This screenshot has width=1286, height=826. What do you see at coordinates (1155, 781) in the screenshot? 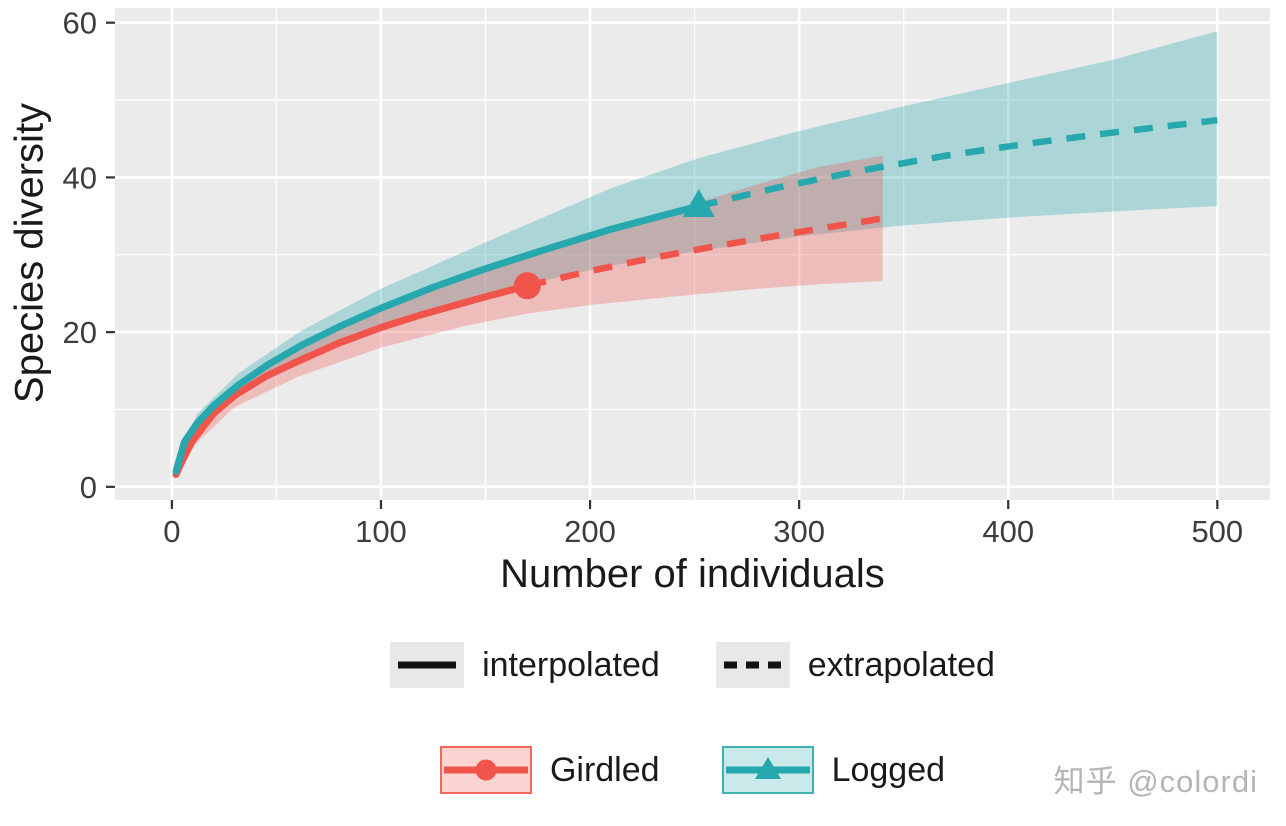
I see `watermark: 知乎 @colordi` at bounding box center [1155, 781].